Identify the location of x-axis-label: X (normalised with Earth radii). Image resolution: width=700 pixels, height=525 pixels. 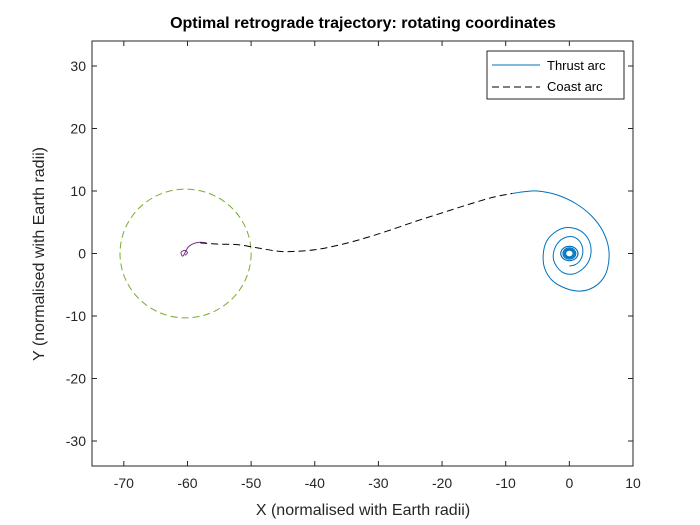
(363, 510).